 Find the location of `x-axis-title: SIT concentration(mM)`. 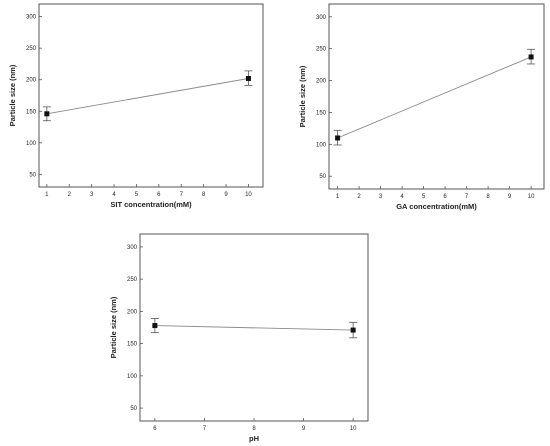

x-axis-title: SIT concentration(mM) is located at coordinates (151, 204).